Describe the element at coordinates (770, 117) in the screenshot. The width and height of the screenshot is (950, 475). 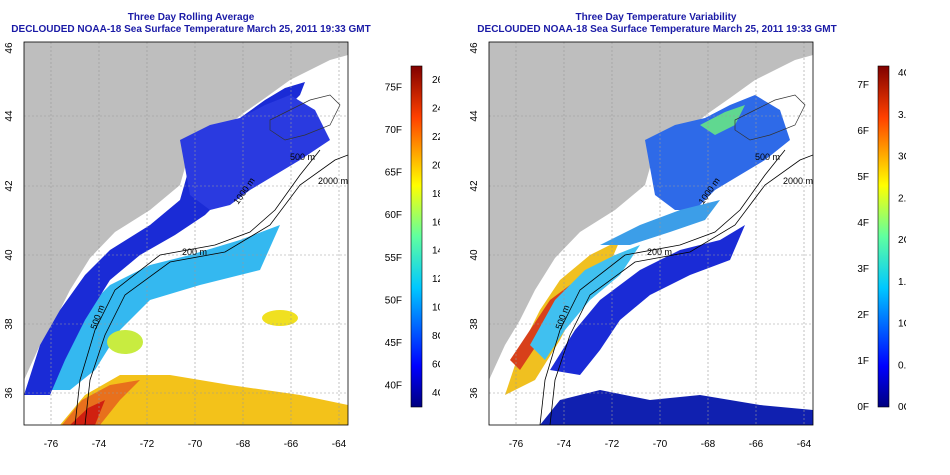
I see `isobath-gulf-maine-right` at that location.